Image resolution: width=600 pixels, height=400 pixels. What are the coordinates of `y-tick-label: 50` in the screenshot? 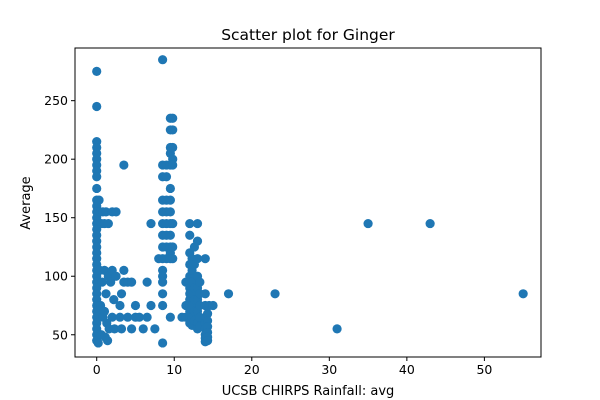 It's located at (60, 334).